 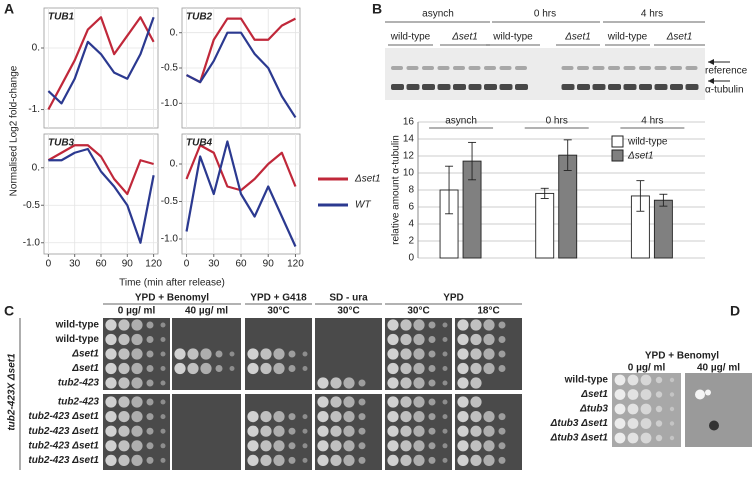 What do you see at coordinates (12, 392) in the screenshot?
I see `side-label: tub2-423X Δset1` at bounding box center [12, 392].